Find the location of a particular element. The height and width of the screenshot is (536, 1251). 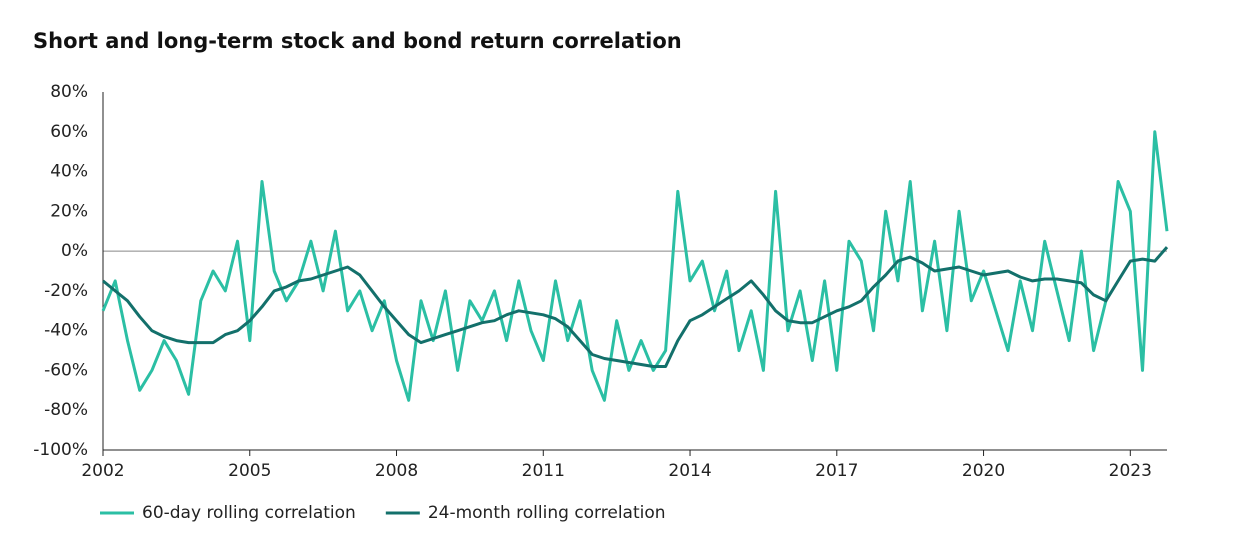

legend-label: 60-day rolling correlation is located at coordinates (249, 513).